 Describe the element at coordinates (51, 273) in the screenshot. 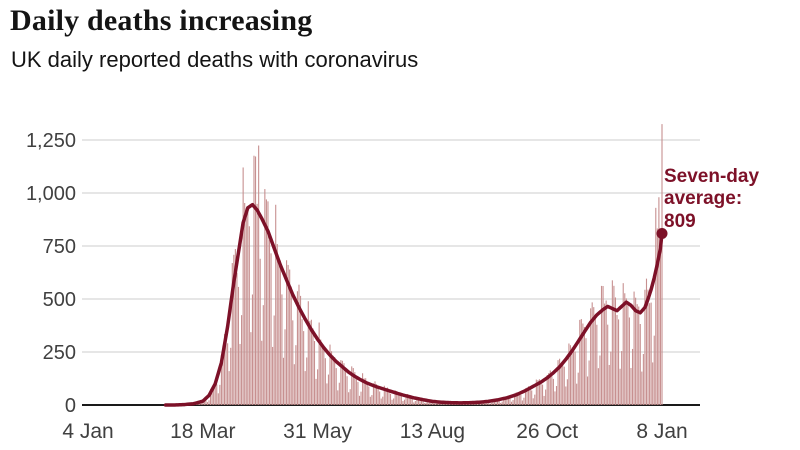

I see `y-axis-labels: 0 250 500 750 1,000 1,250` at that location.